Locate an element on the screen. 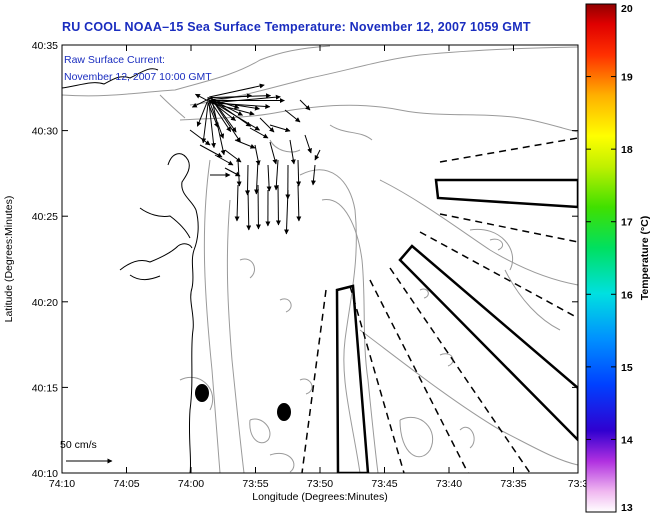  x-tick-label: 73:45 is located at coordinates (384, 484).